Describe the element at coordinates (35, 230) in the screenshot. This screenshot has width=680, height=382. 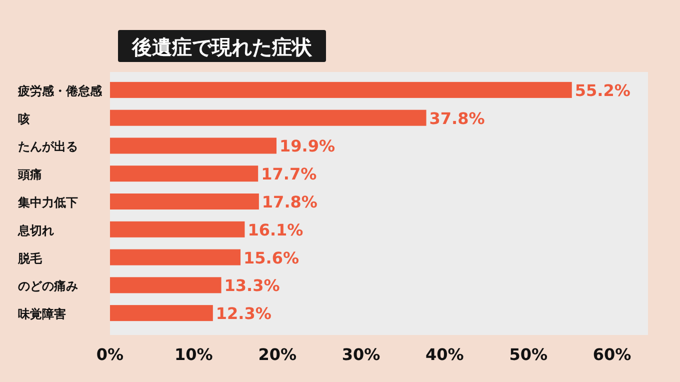
I see `y-tick-label: 息切れ` at that location.